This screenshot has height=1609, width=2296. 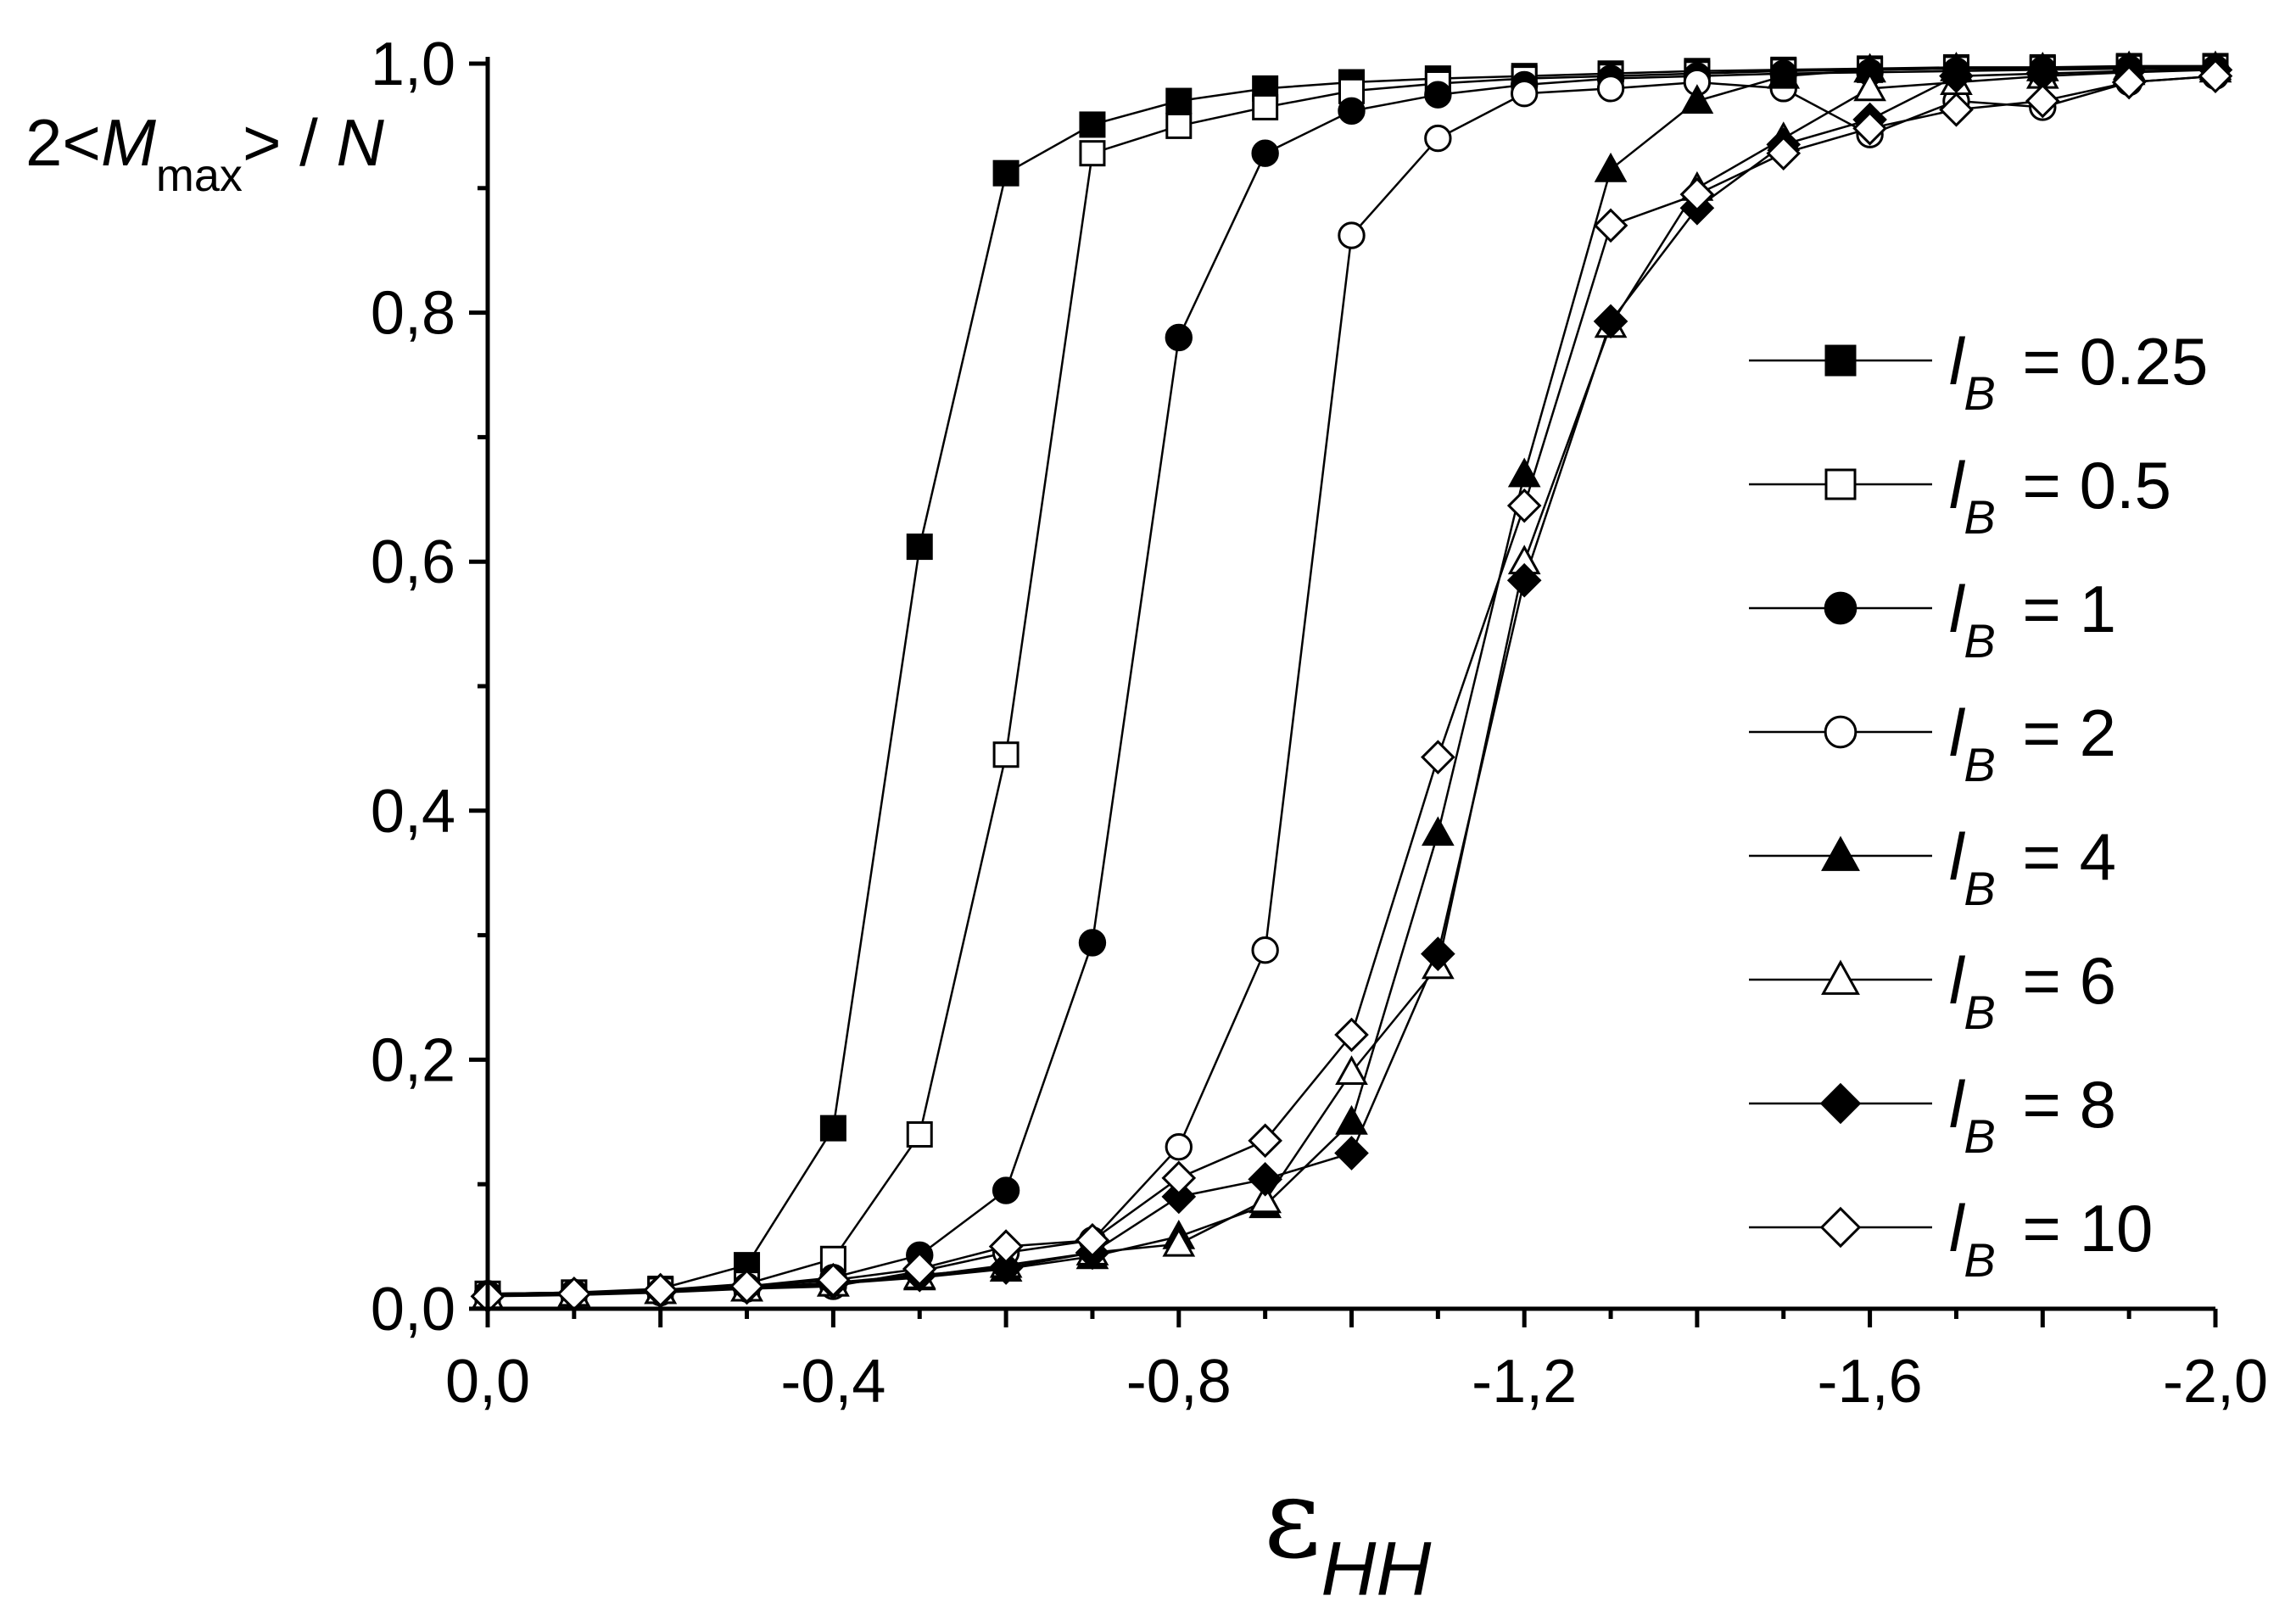 What do you see at coordinates (413, 812) in the screenshot?
I see `y-tick-label: 0,4` at bounding box center [413, 812].